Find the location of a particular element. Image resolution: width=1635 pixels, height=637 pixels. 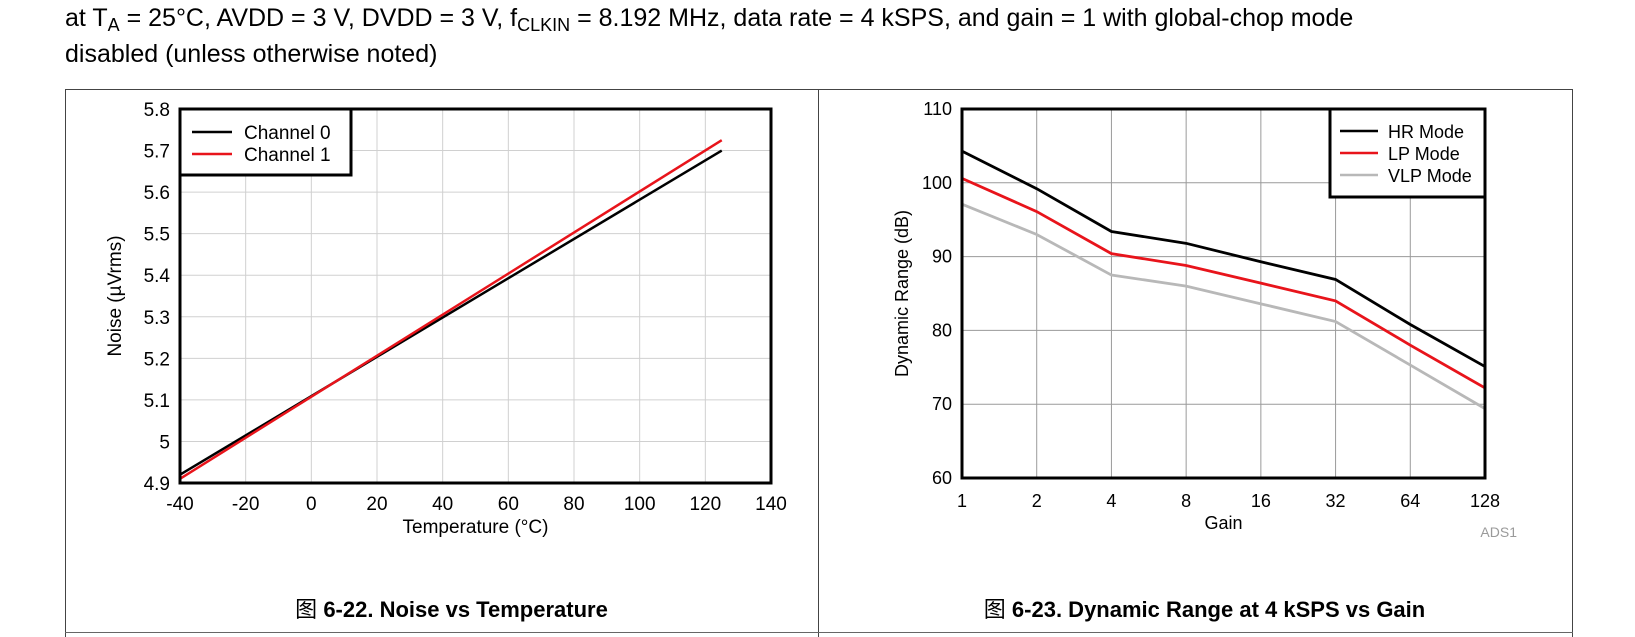

series-line-vlp-mode is located at coordinates (1223, 306).